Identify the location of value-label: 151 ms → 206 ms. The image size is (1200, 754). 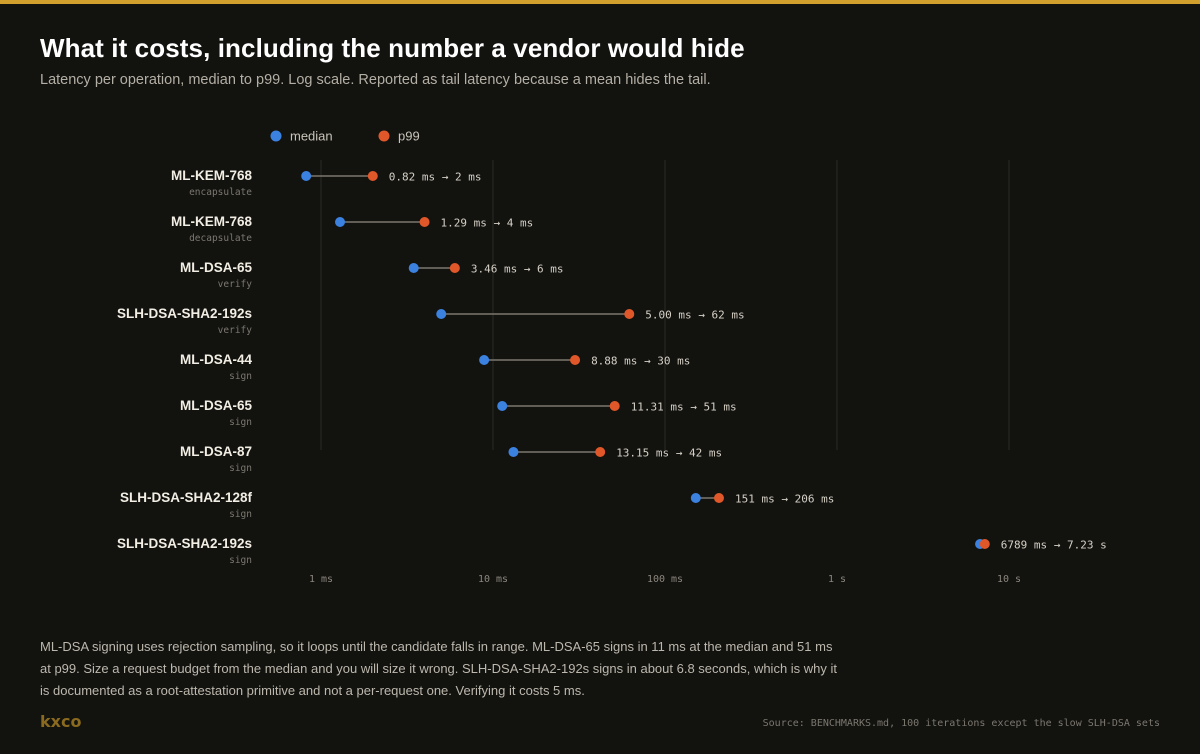
(784, 499).